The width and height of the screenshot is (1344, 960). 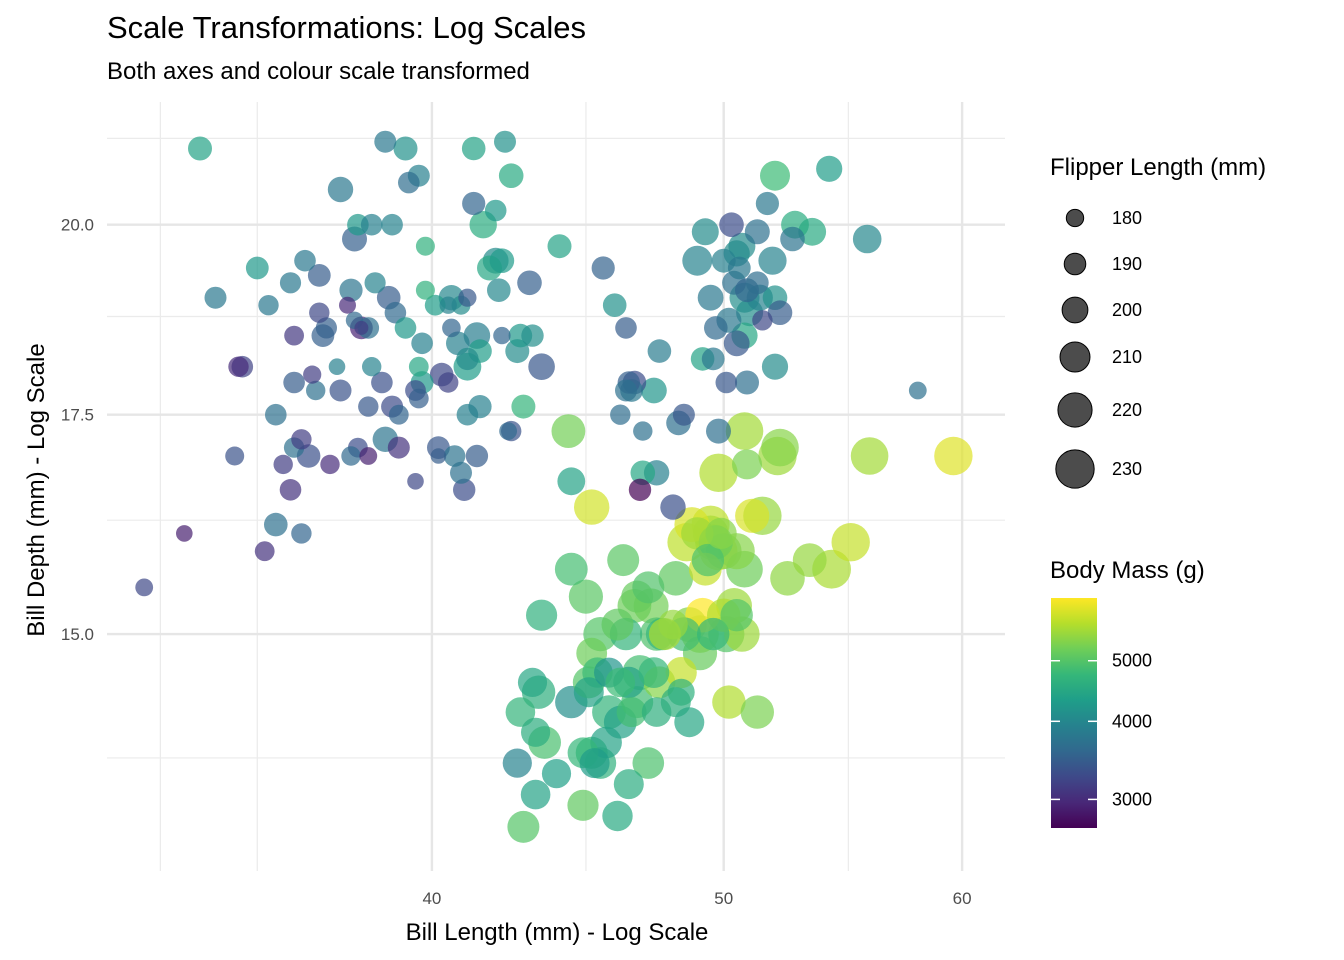 I want to click on color-legend-label: 4000, so click(x=1132, y=721).